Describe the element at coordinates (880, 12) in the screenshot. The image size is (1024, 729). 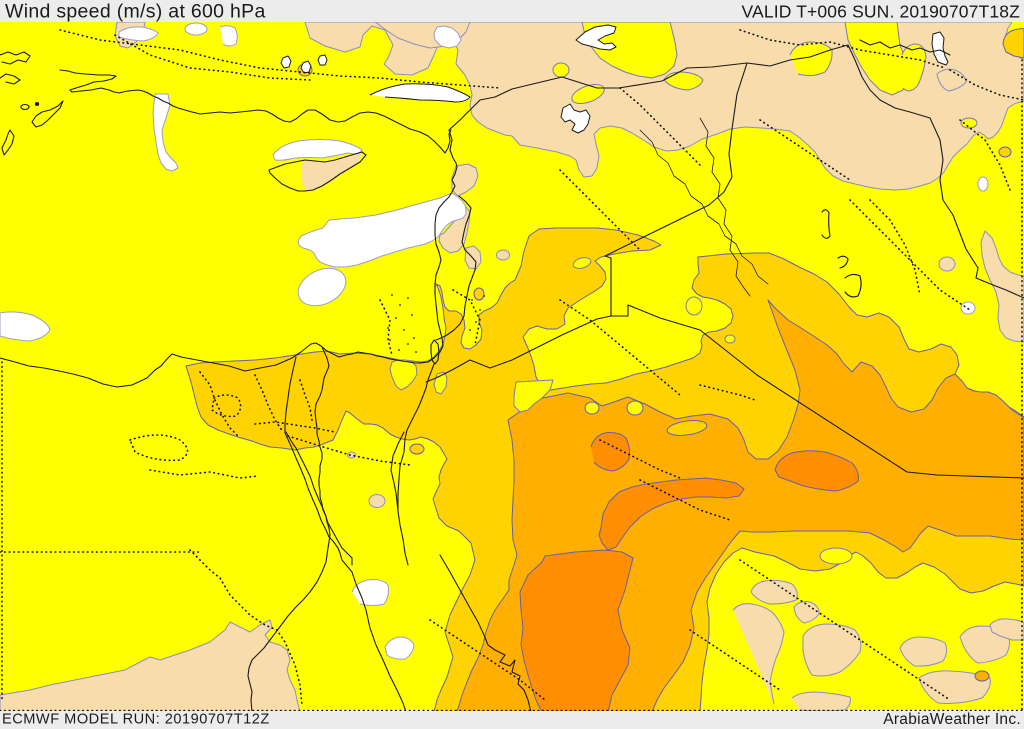
I see `svg-text: VALID T+006 SUN. 20190707T18Z` at that location.